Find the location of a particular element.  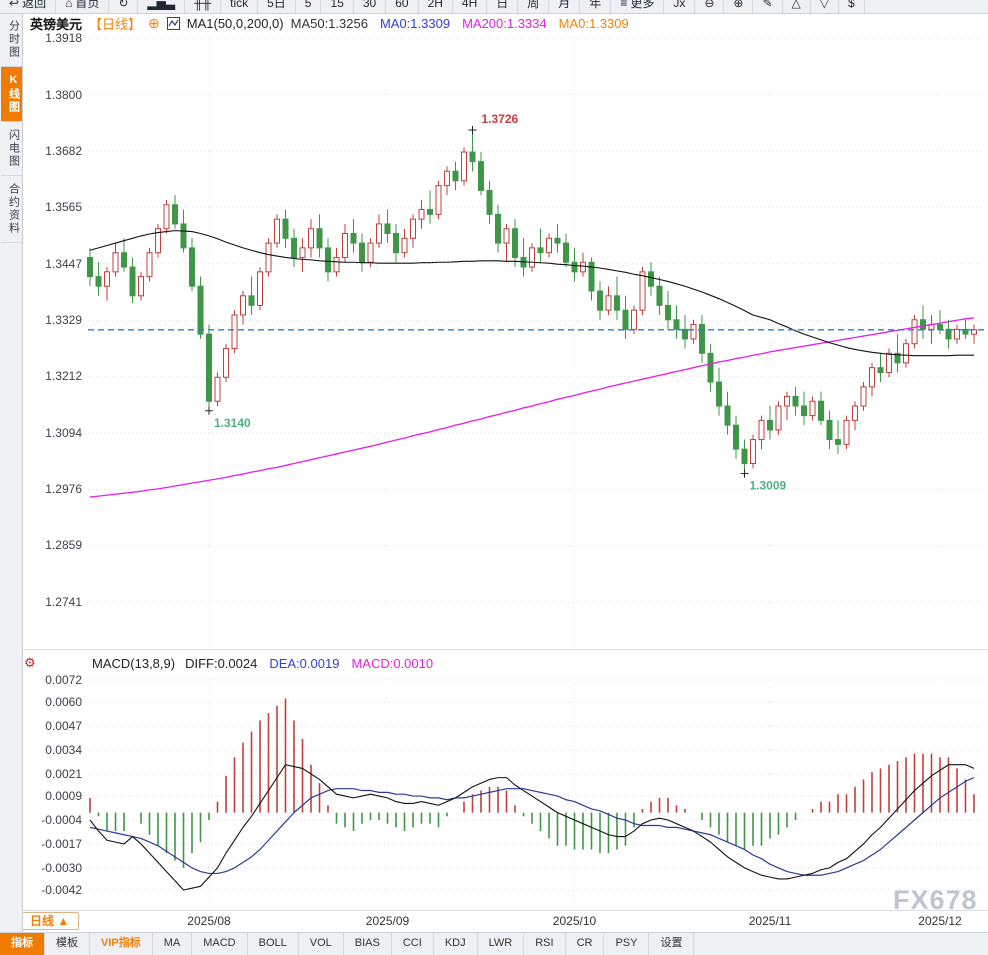

bottom-tab-lwr: LWR is located at coordinates (501, 944).